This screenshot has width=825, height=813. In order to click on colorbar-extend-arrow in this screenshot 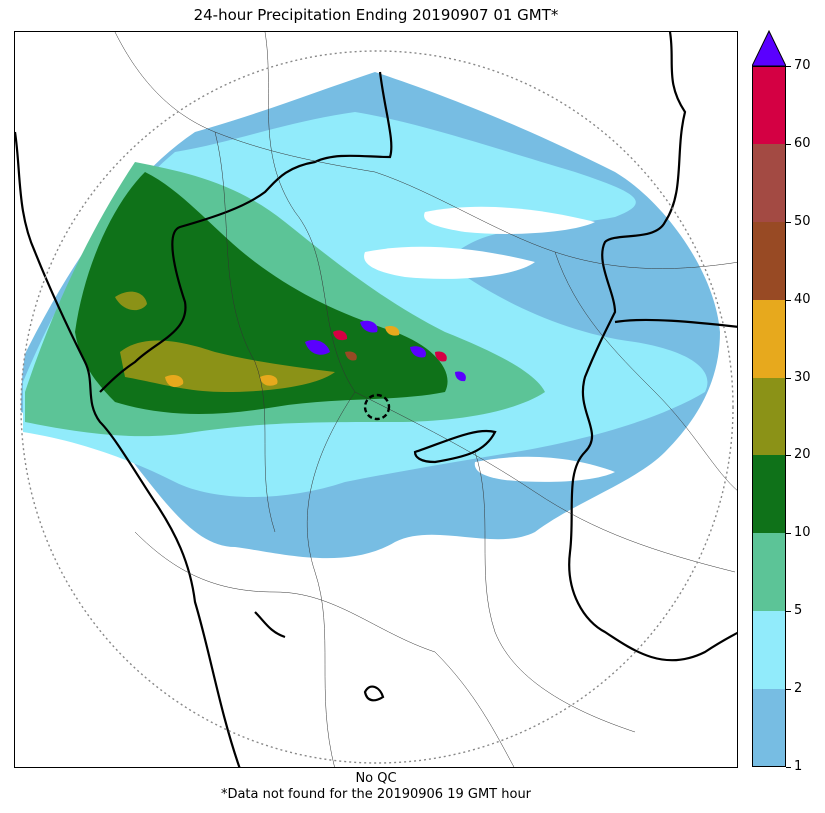, I will do `click(769, 48)`.